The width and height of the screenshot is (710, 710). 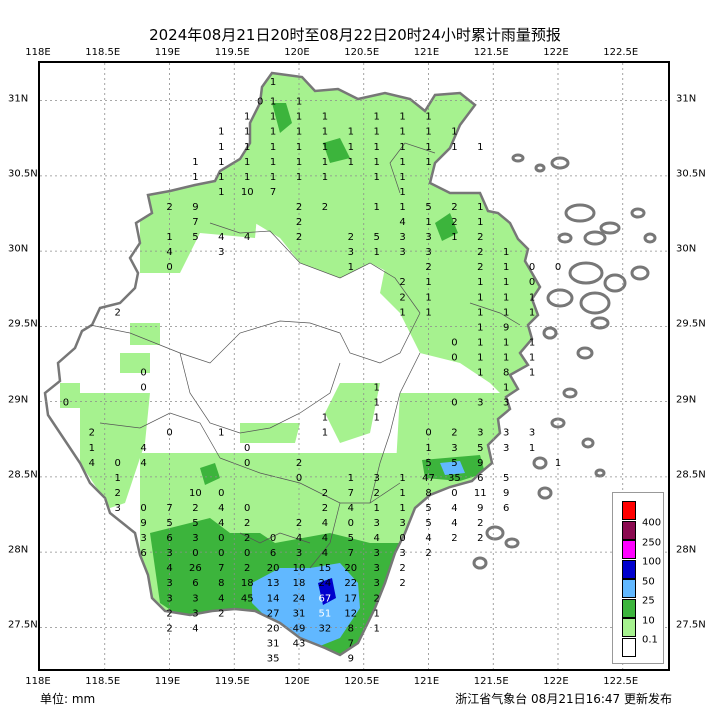 I want to click on forecast-value: 22, so click(x=350, y=583).